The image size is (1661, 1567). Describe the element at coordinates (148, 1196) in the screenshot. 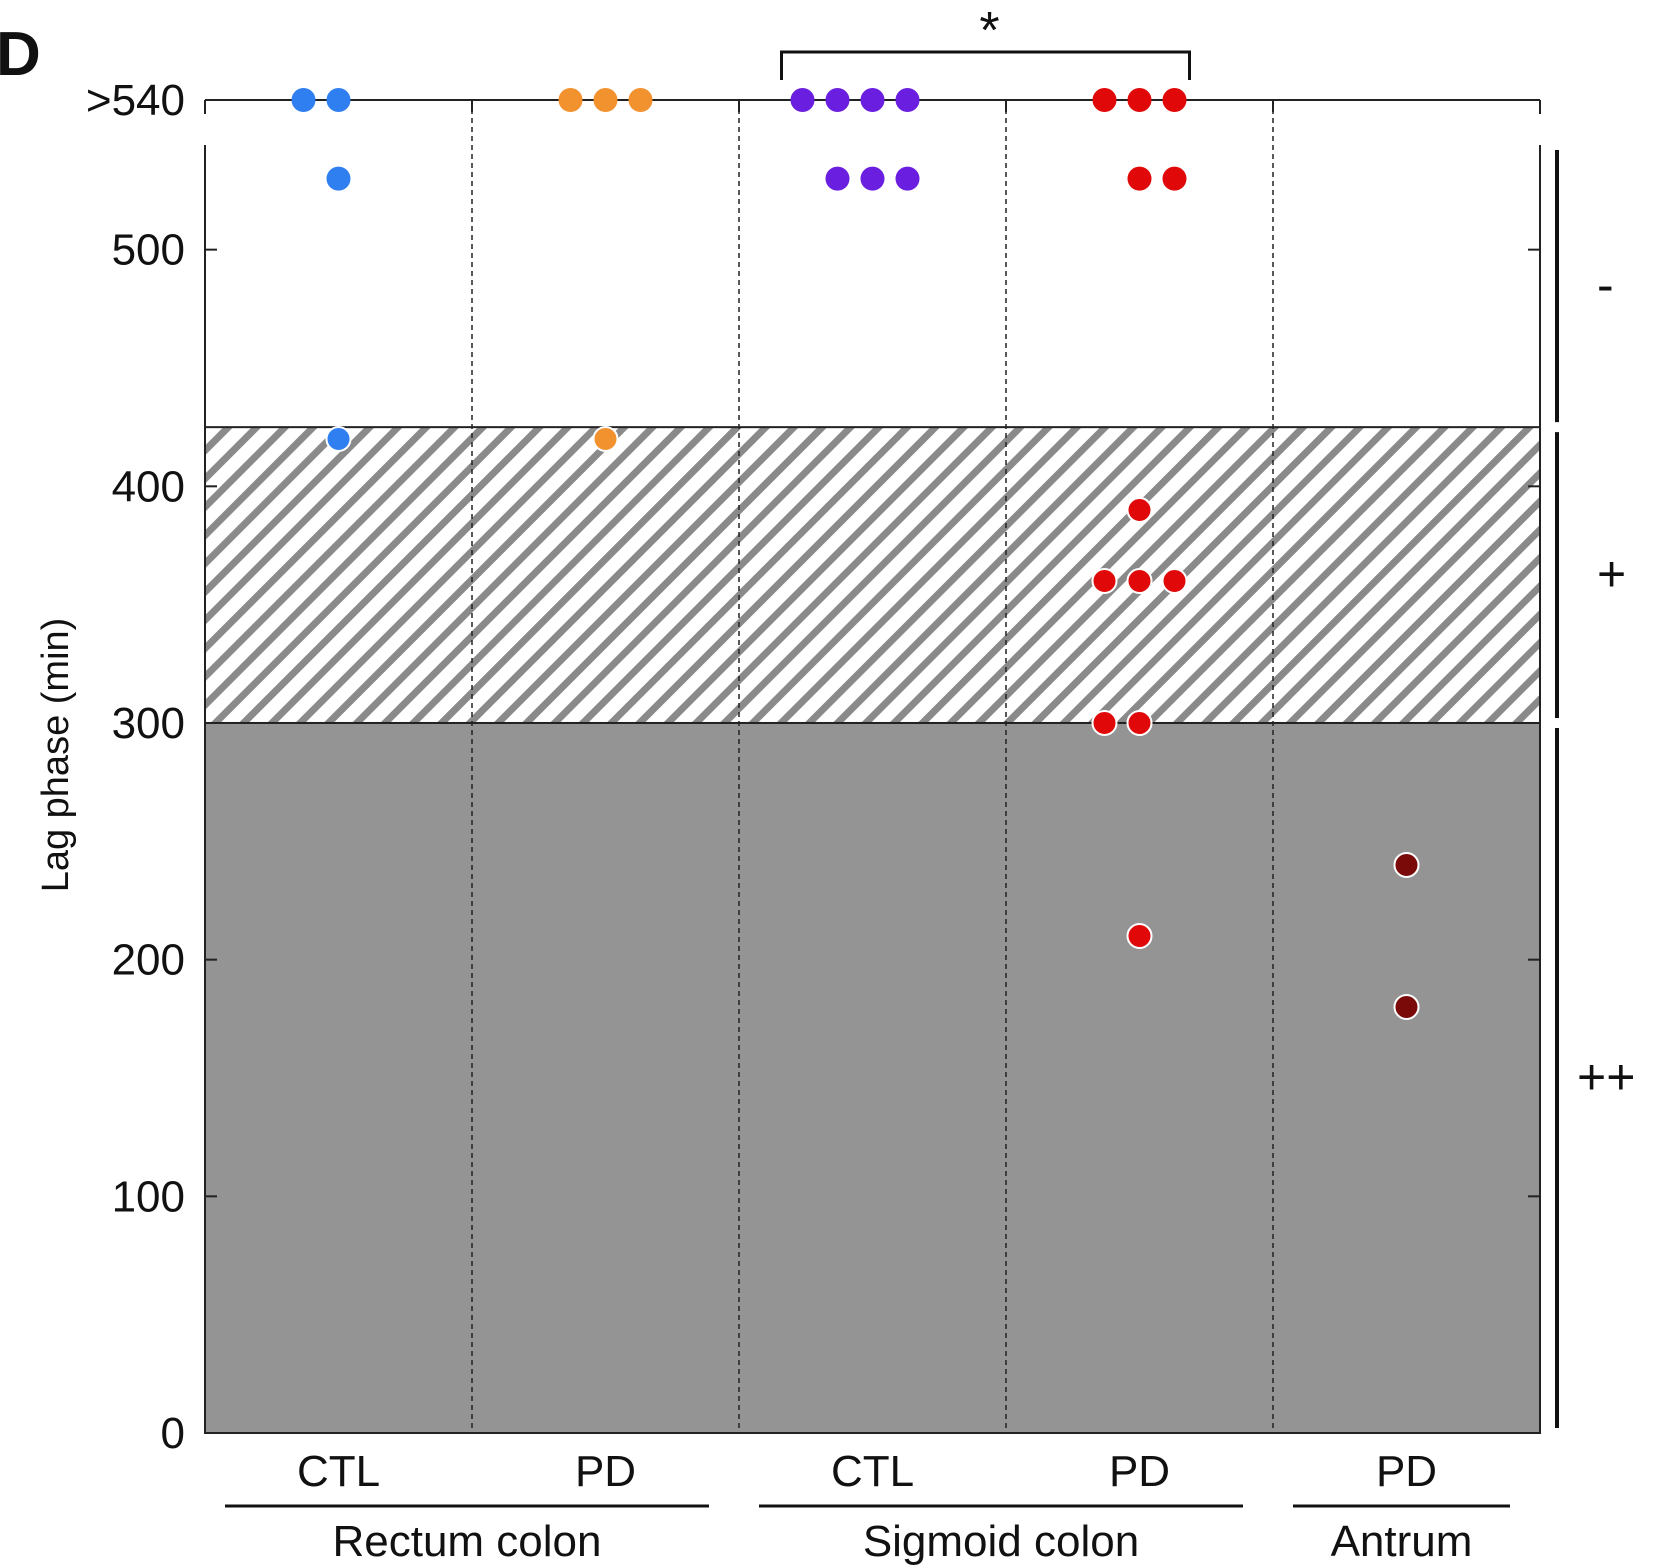

I see `y-tick-label: 100` at that location.